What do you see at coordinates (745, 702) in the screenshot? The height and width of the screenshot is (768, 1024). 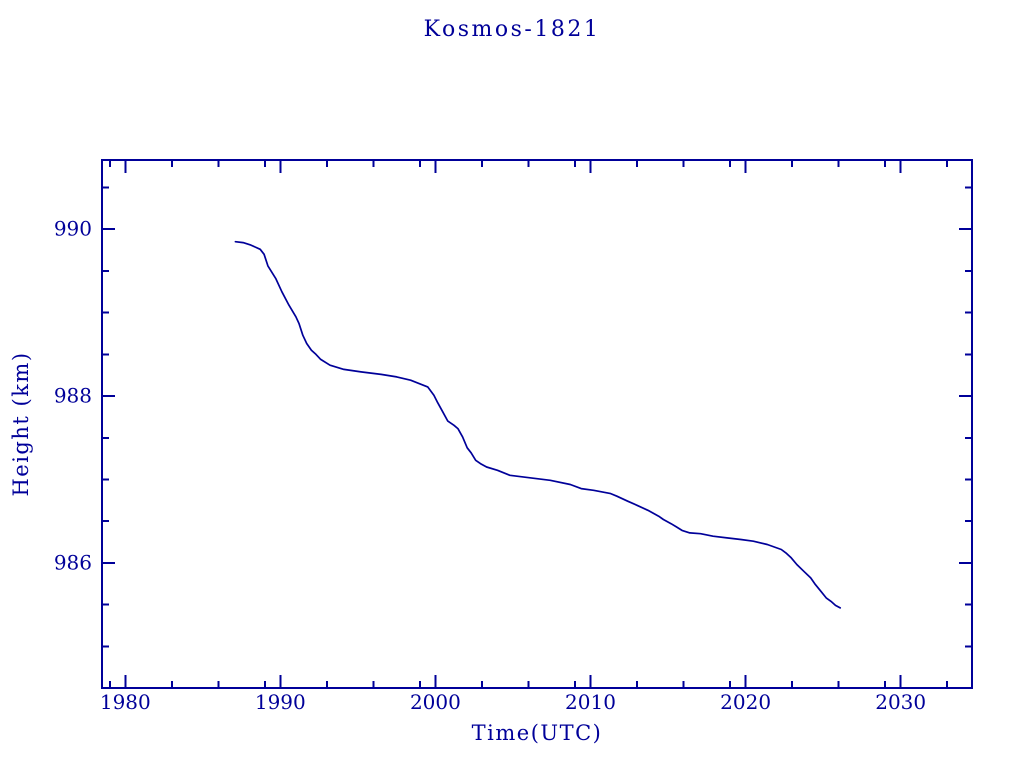 I see `x-tick-label: 2020` at bounding box center [745, 702].